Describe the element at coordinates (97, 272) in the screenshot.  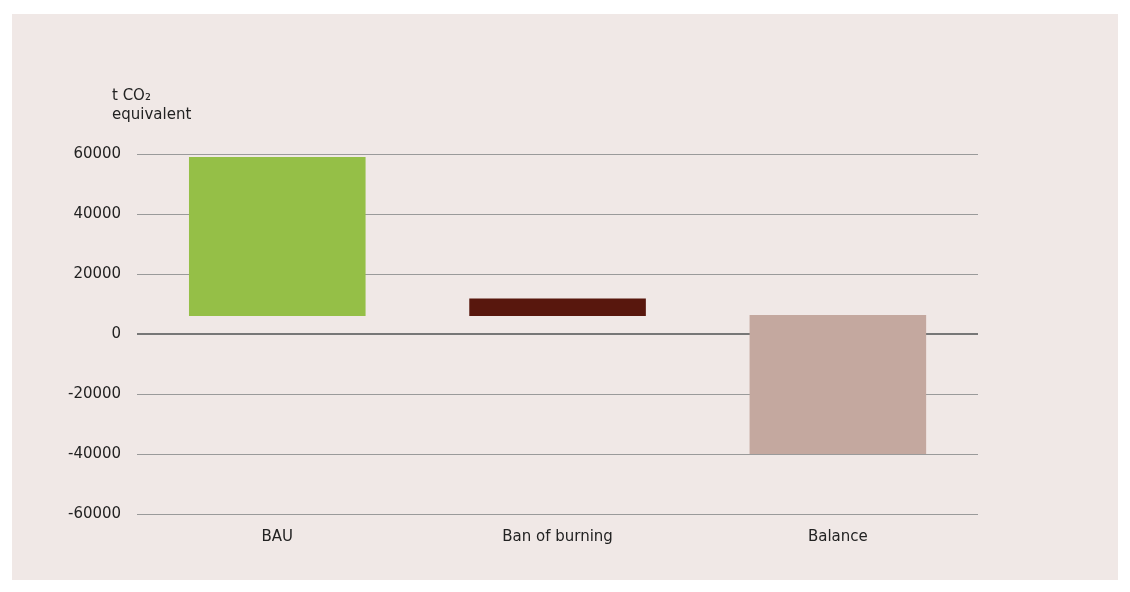
I see `y-tick-label: 20000` at that location.